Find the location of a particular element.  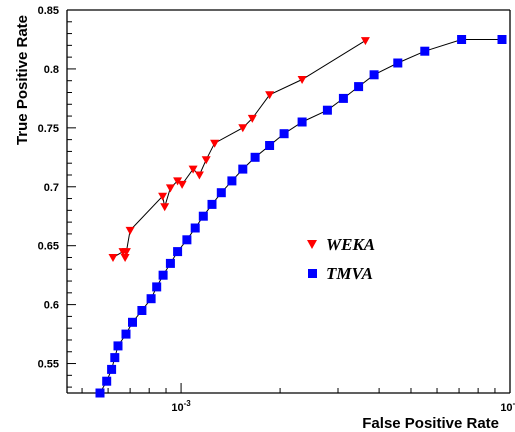

y-axis-title: True Positive Rate is located at coordinates (22, 80).